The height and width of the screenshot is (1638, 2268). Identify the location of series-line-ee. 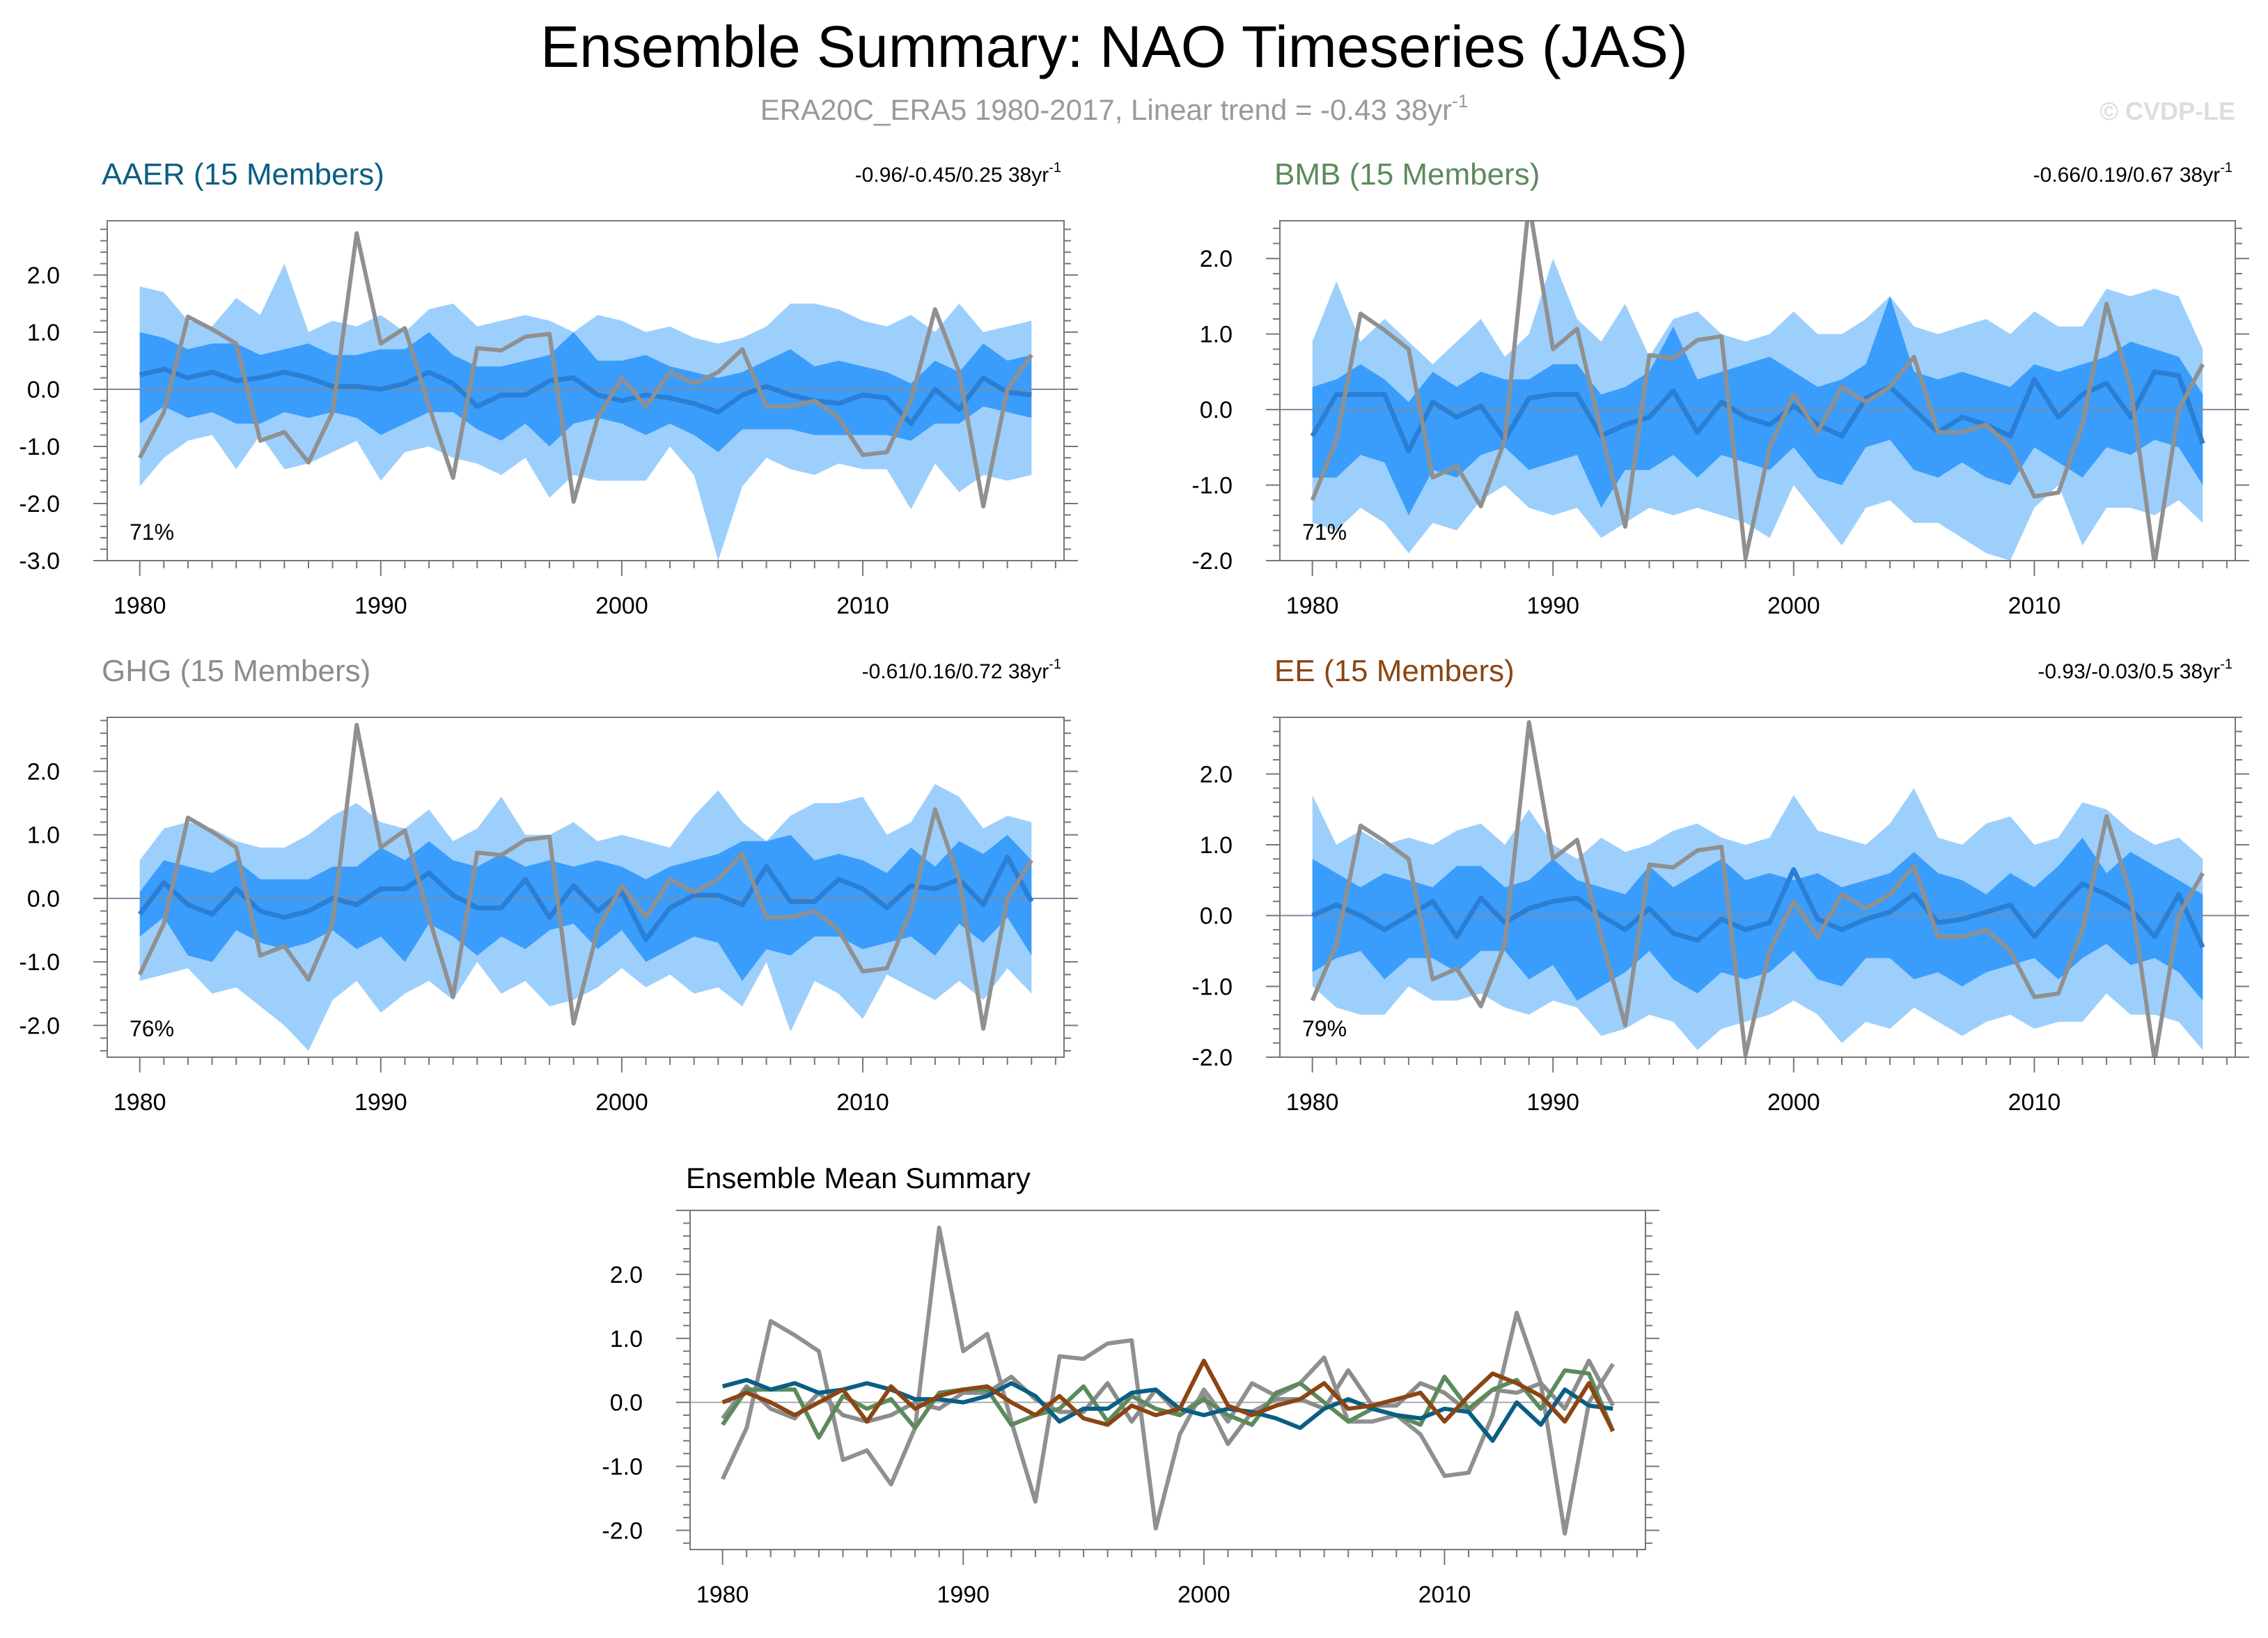
(1168, 1395).